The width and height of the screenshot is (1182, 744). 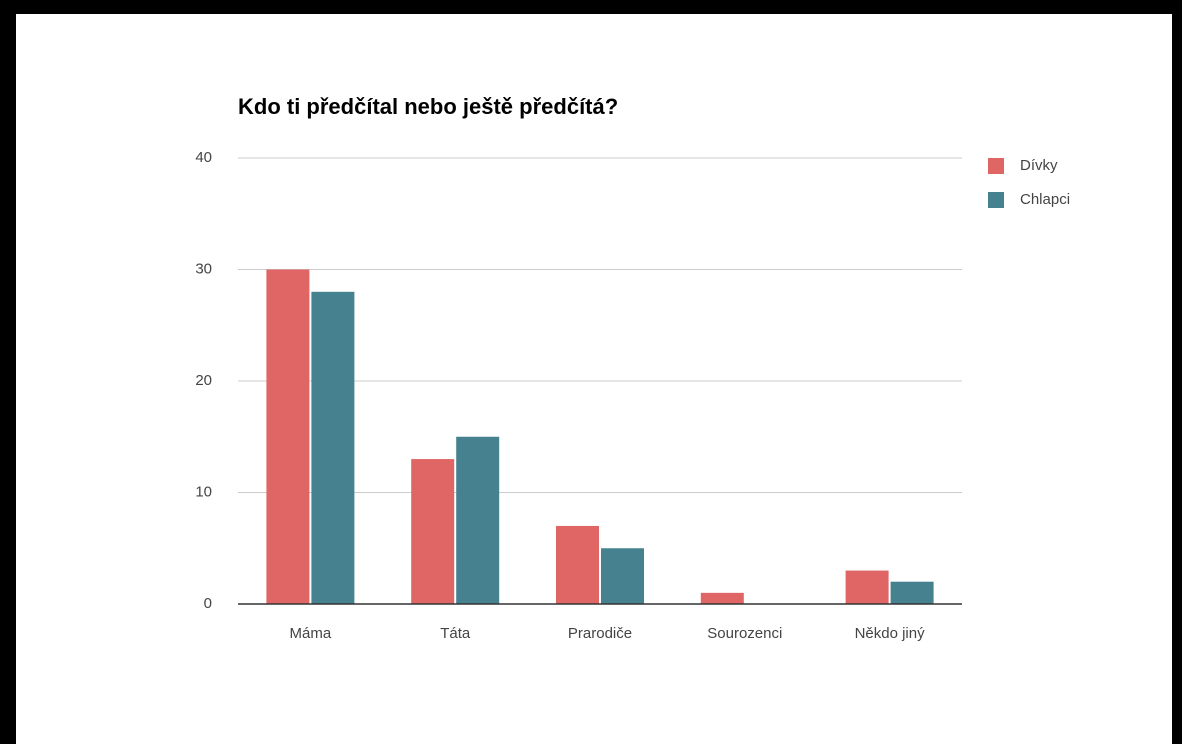 What do you see at coordinates (203, 157) in the screenshot?
I see `y-tick-label: 40` at bounding box center [203, 157].